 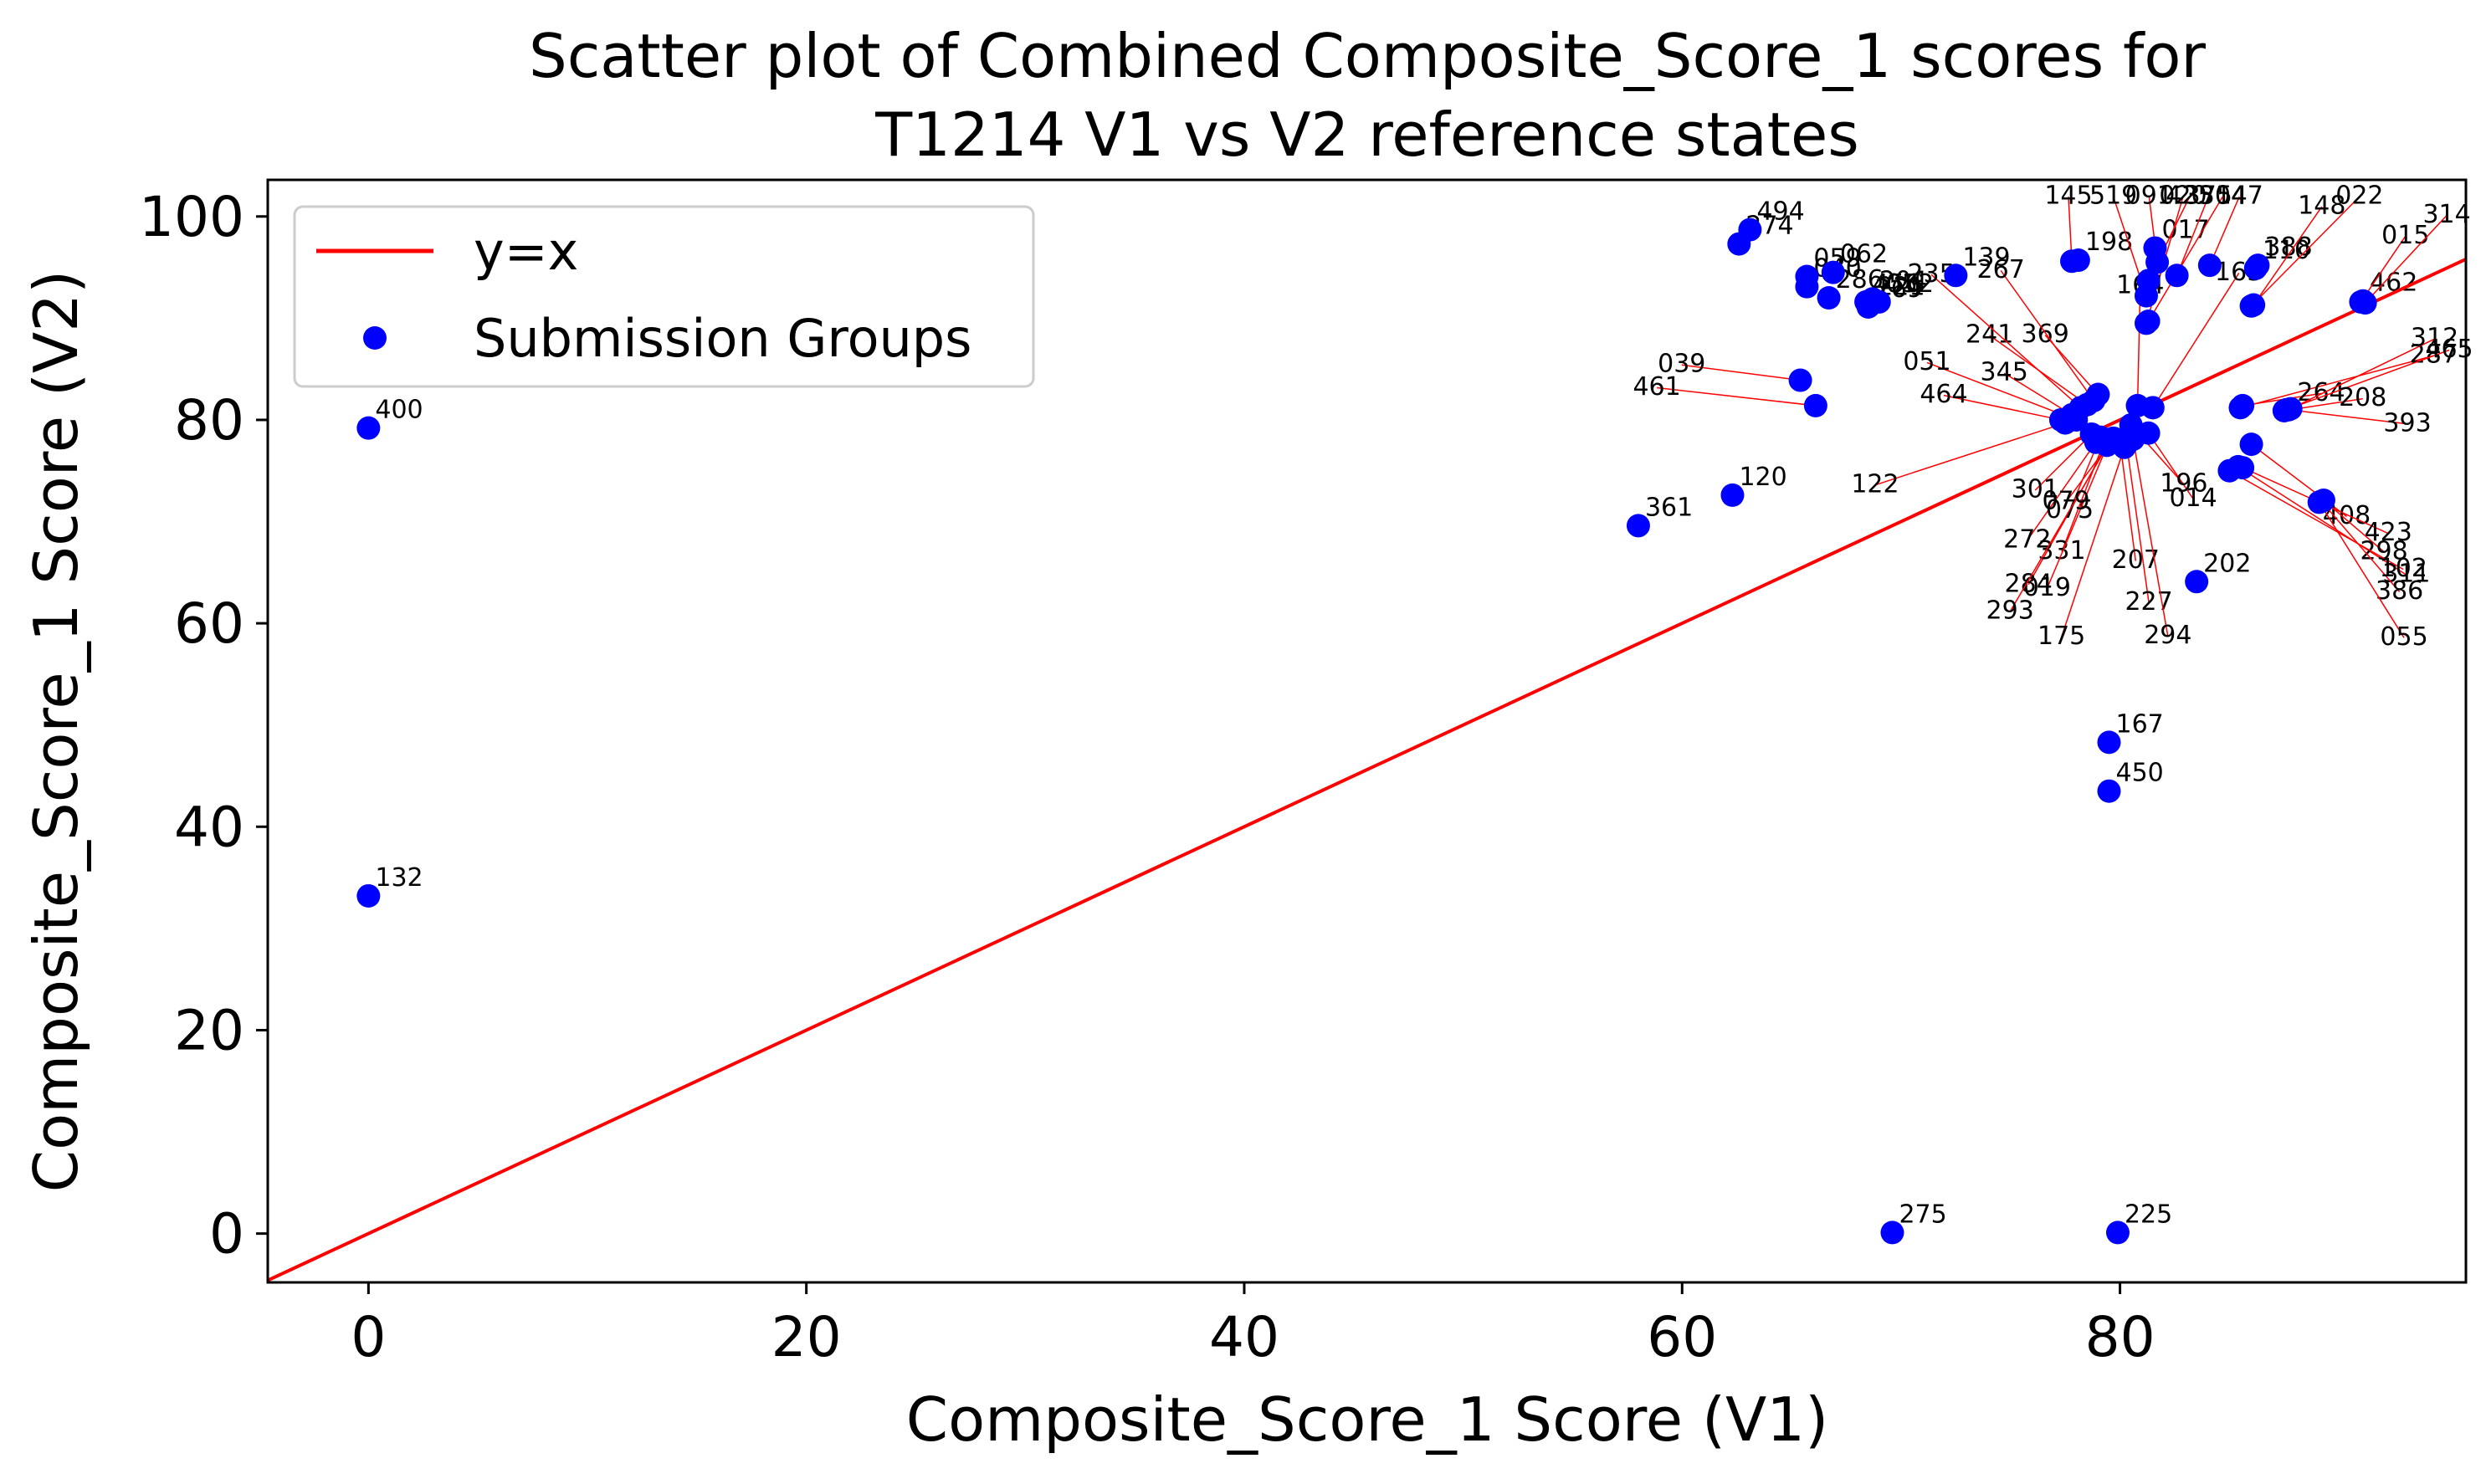 I want to click on x-tick-label: 80, so click(x=2120, y=1337).